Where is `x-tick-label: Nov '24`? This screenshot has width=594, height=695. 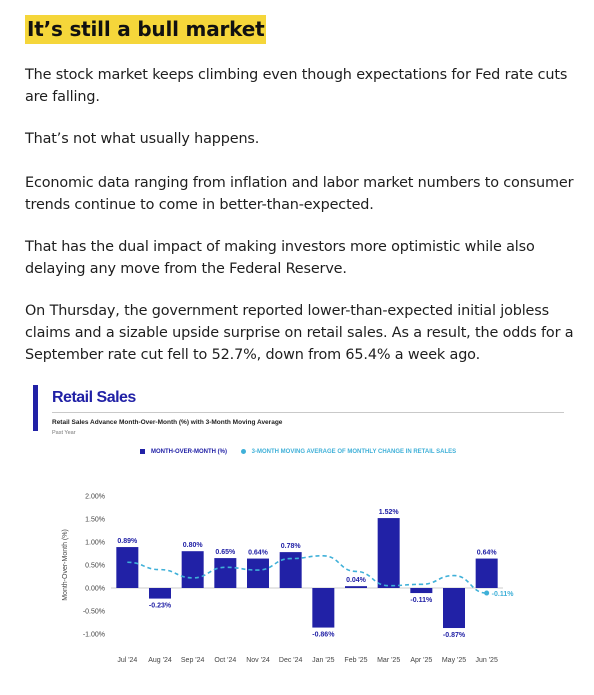
x-tick-label: Nov '24 is located at coordinates (258, 660).